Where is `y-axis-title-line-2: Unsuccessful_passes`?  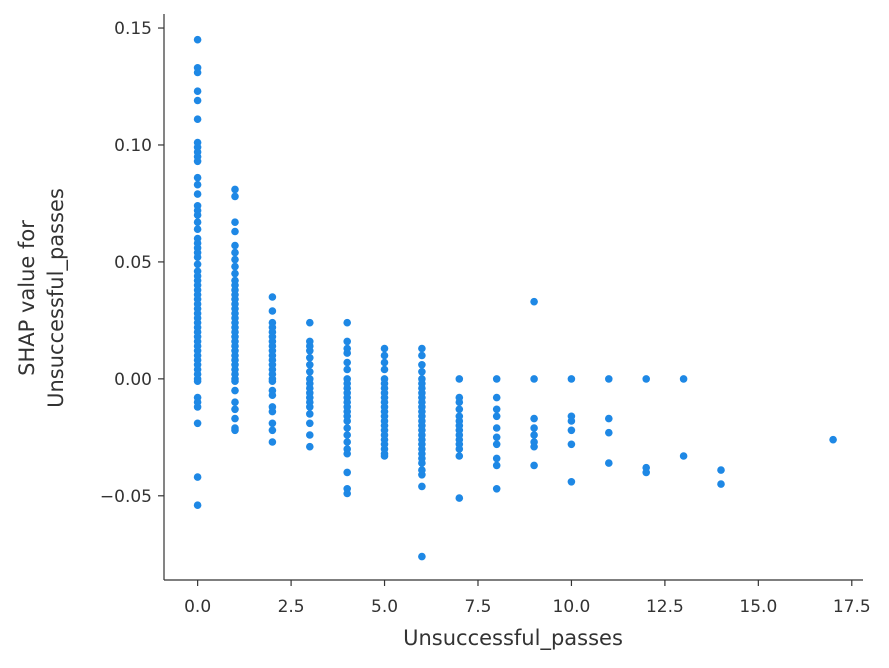
y-axis-title-line-2: Unsuccessful_passes is located at coordinates (56, 298).